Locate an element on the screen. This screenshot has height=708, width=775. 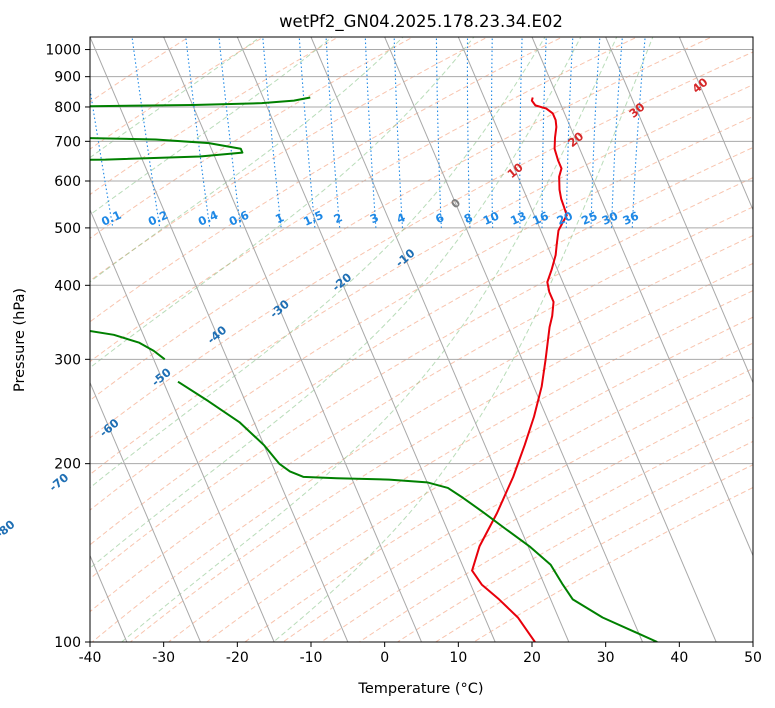
isotherm-label: -30 is located at coordinates (279, 309).